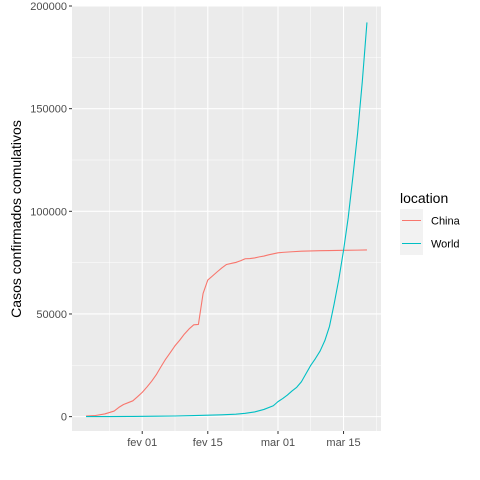 The width and height of the screenshot is (480, 480). I want to click on y-tick-label: 150000, so click(48, 110).